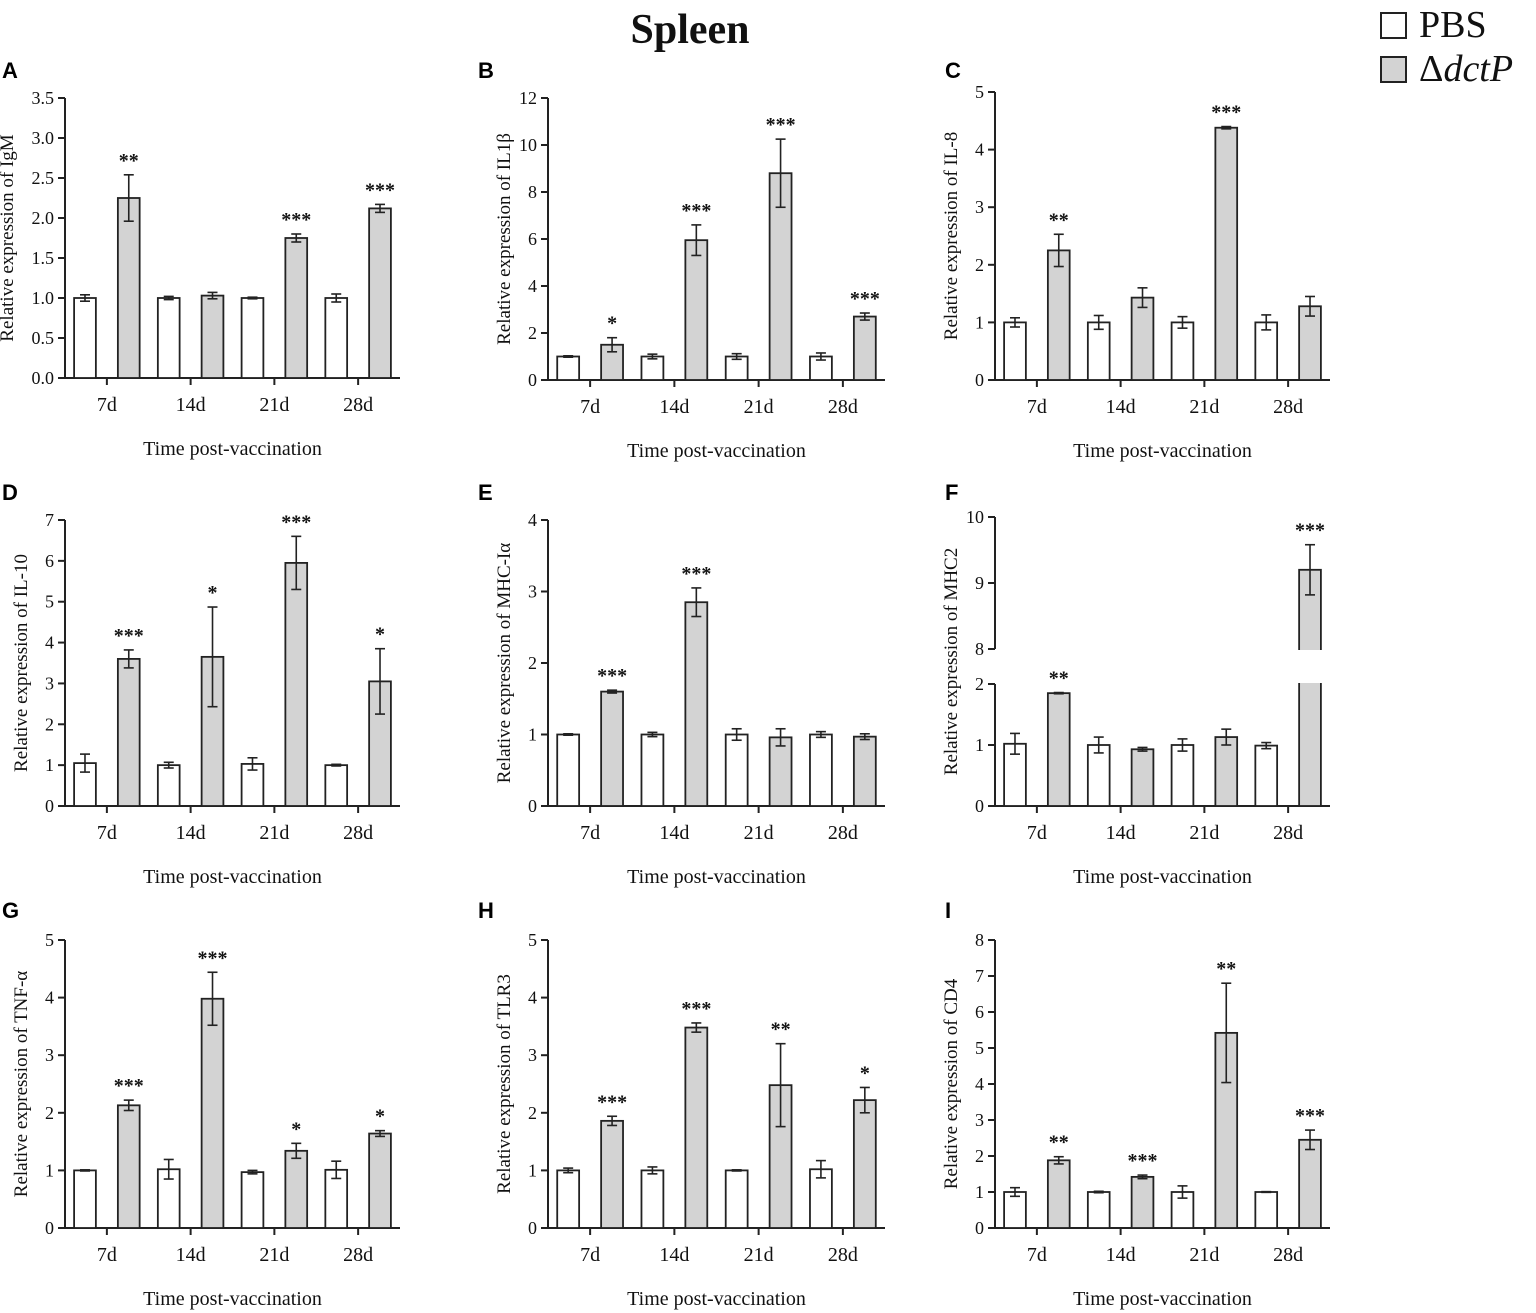 The image size is (1536, 1313). What do you see at coordinates (843, 407) in the screenshot?
I see `panel-b-x-tick-label: 28d` at bounding box center [843, 407].